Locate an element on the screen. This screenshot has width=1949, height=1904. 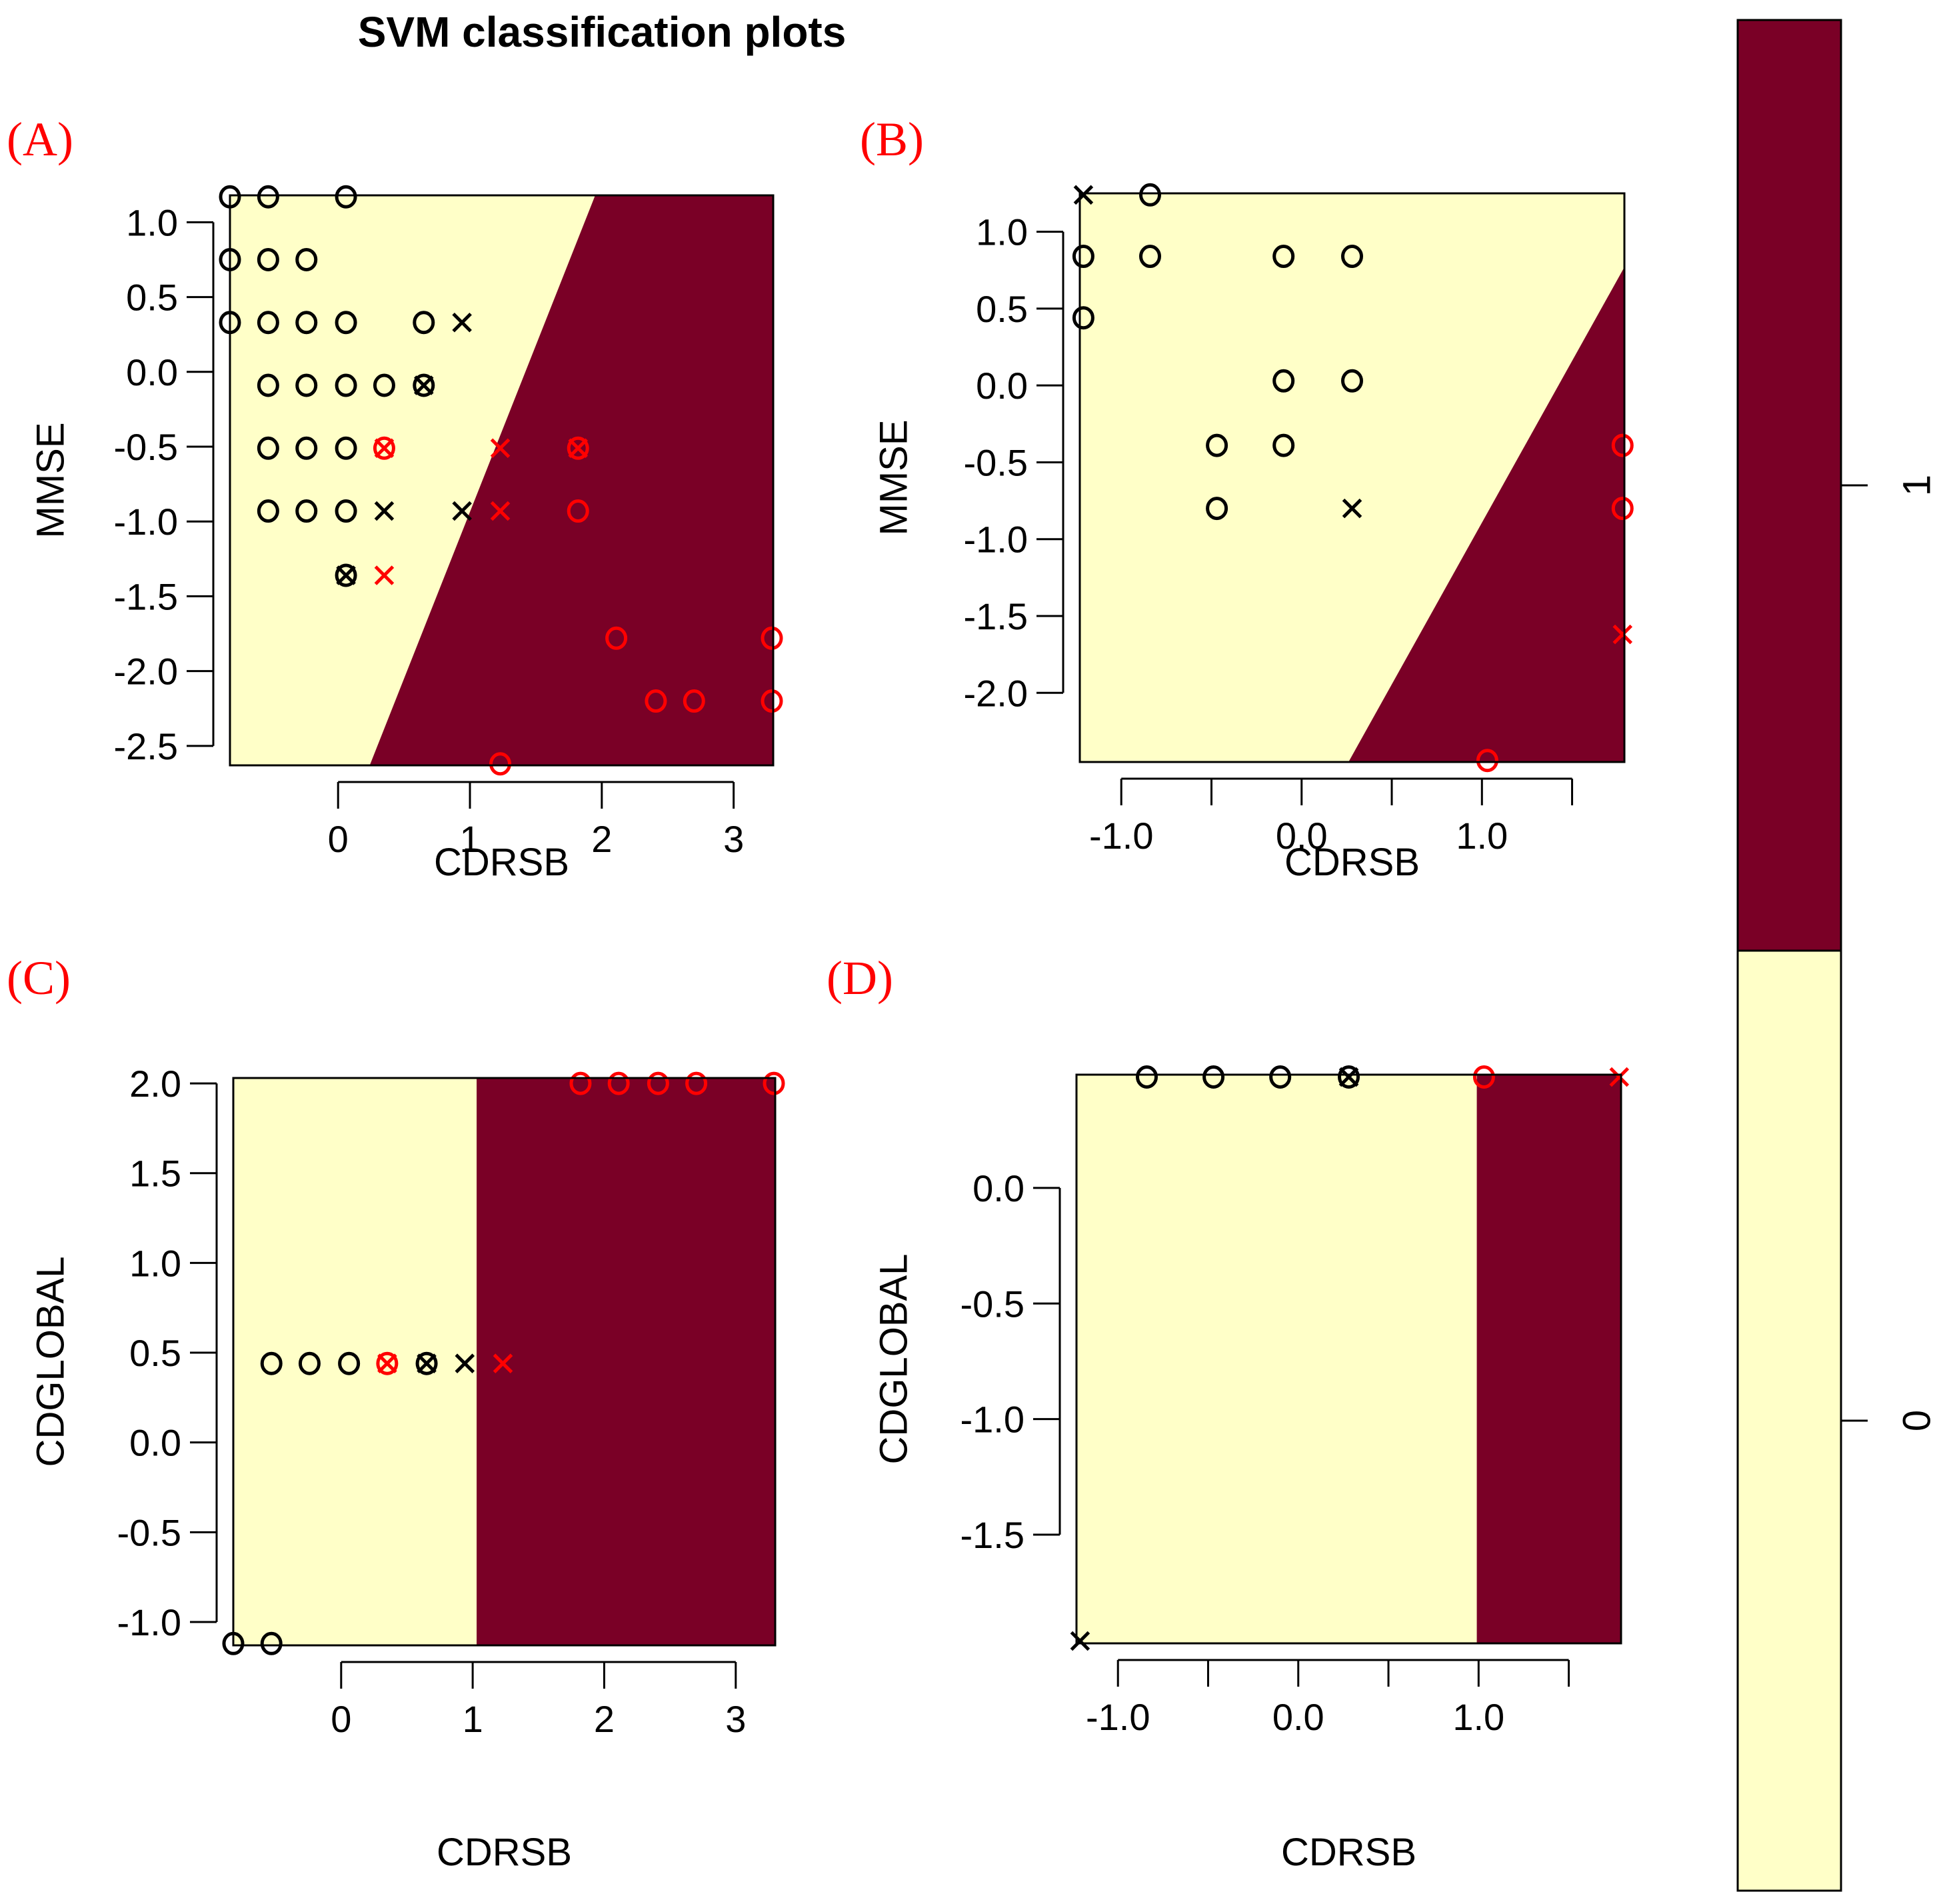
legend-level-label: 1 is located at coordinates (1917, 485).